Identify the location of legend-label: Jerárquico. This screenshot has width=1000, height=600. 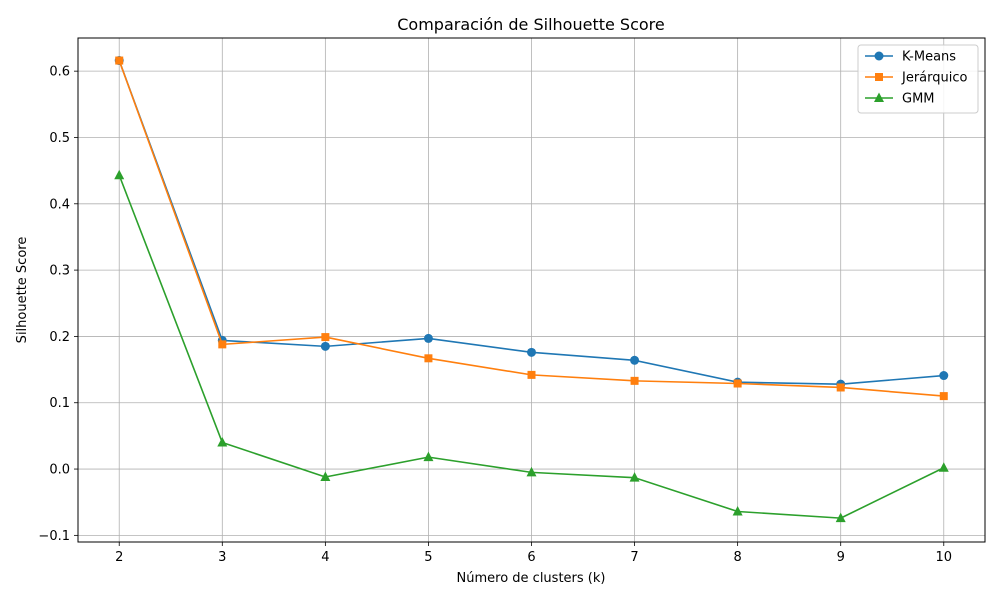
(934, 78).